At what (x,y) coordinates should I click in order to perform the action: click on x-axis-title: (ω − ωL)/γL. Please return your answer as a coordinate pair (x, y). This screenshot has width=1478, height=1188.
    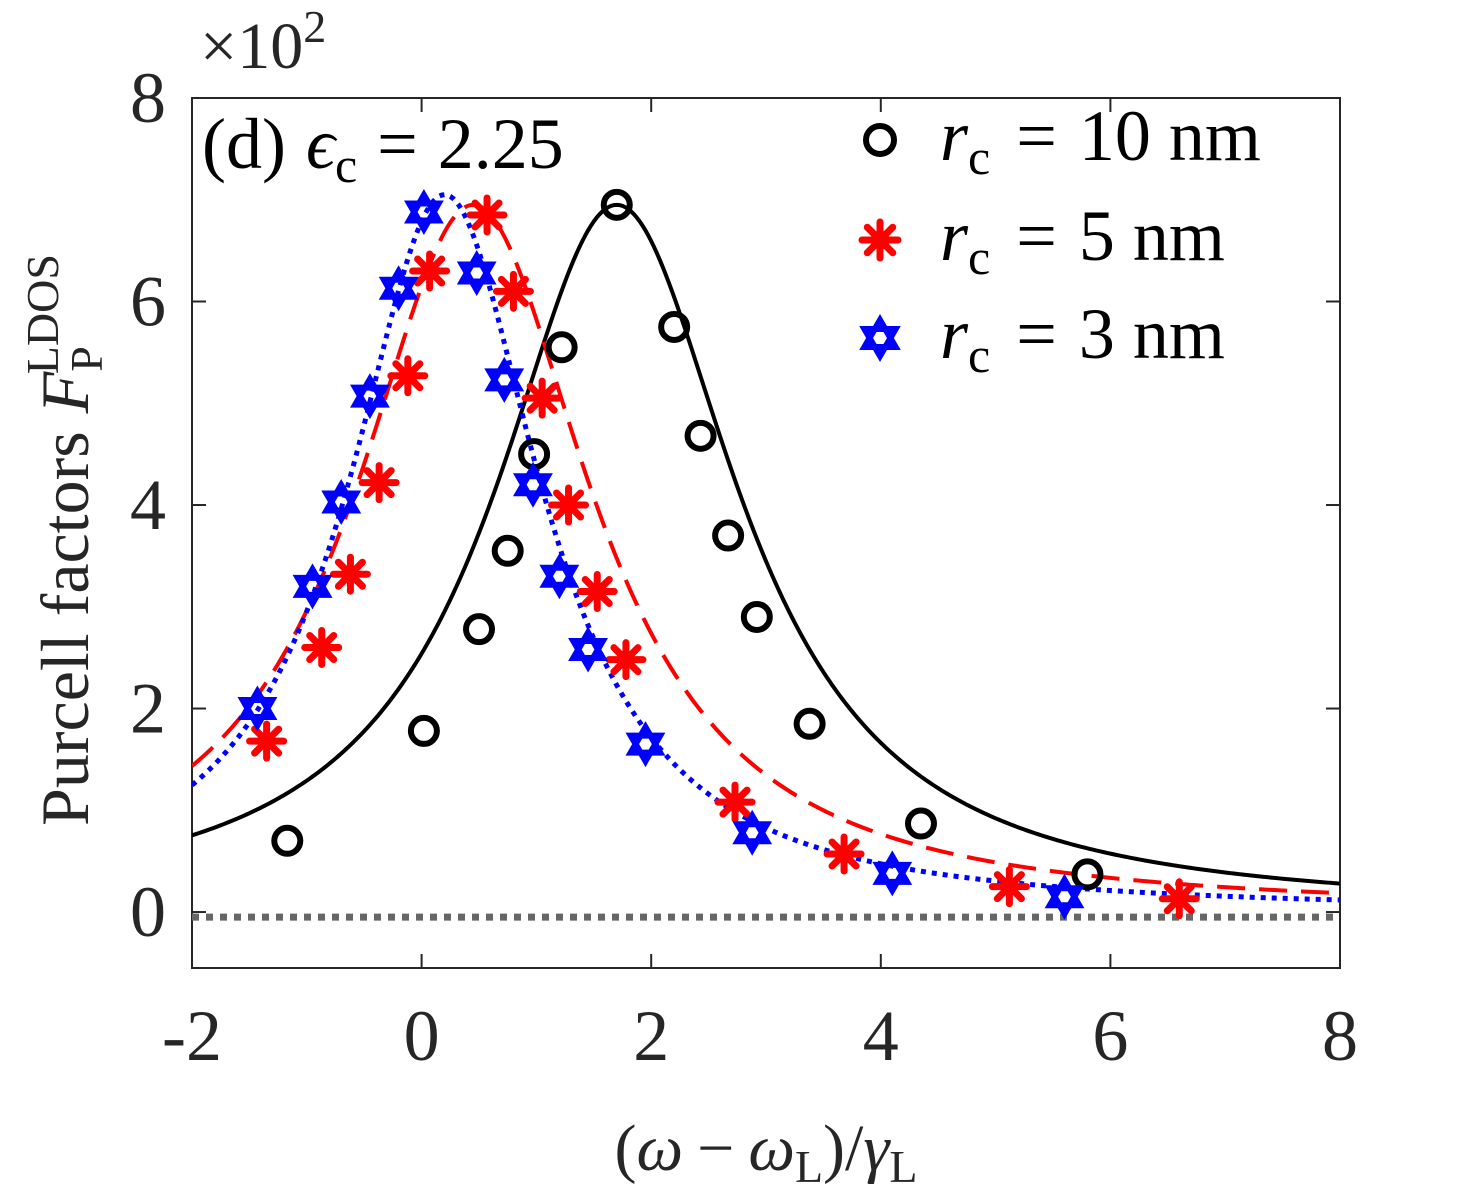
    Looking at the image, I should click on (766, 1150).